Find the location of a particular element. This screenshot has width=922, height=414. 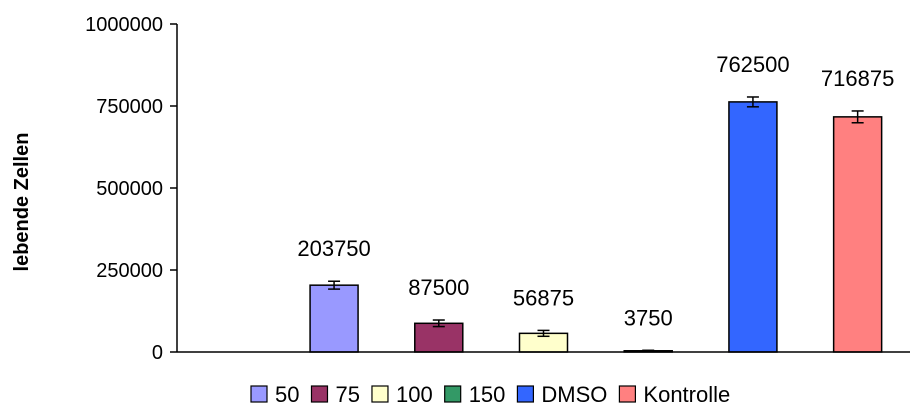

legend-label: Kontrolle is located at coordinates (686, 394).